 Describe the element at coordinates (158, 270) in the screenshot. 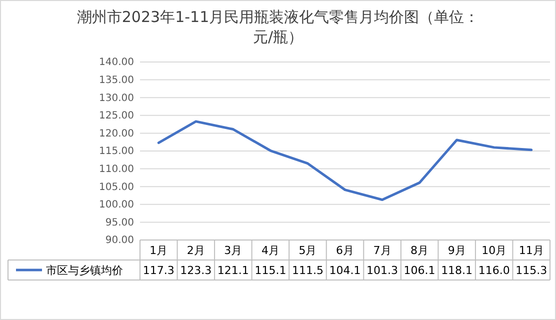

I see `data-label: 117.3` at that location.